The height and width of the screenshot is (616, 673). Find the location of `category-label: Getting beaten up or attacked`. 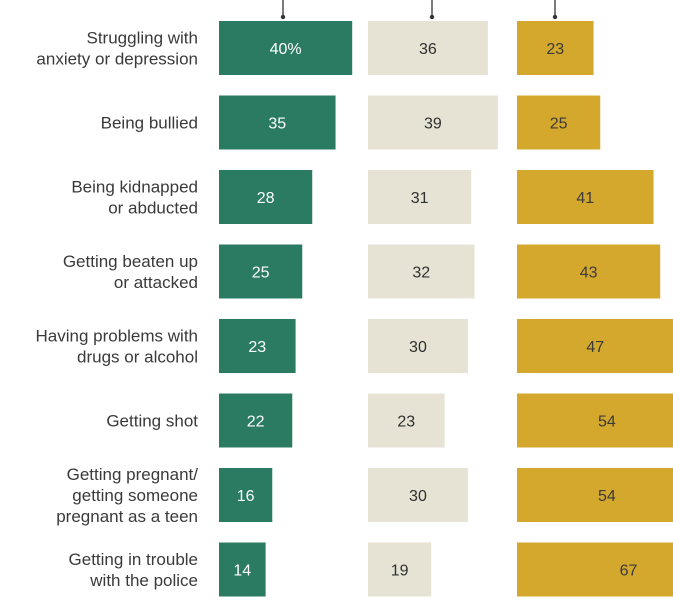

category-label: Getting beaten up or attacked is located at coordinates (130, 272).